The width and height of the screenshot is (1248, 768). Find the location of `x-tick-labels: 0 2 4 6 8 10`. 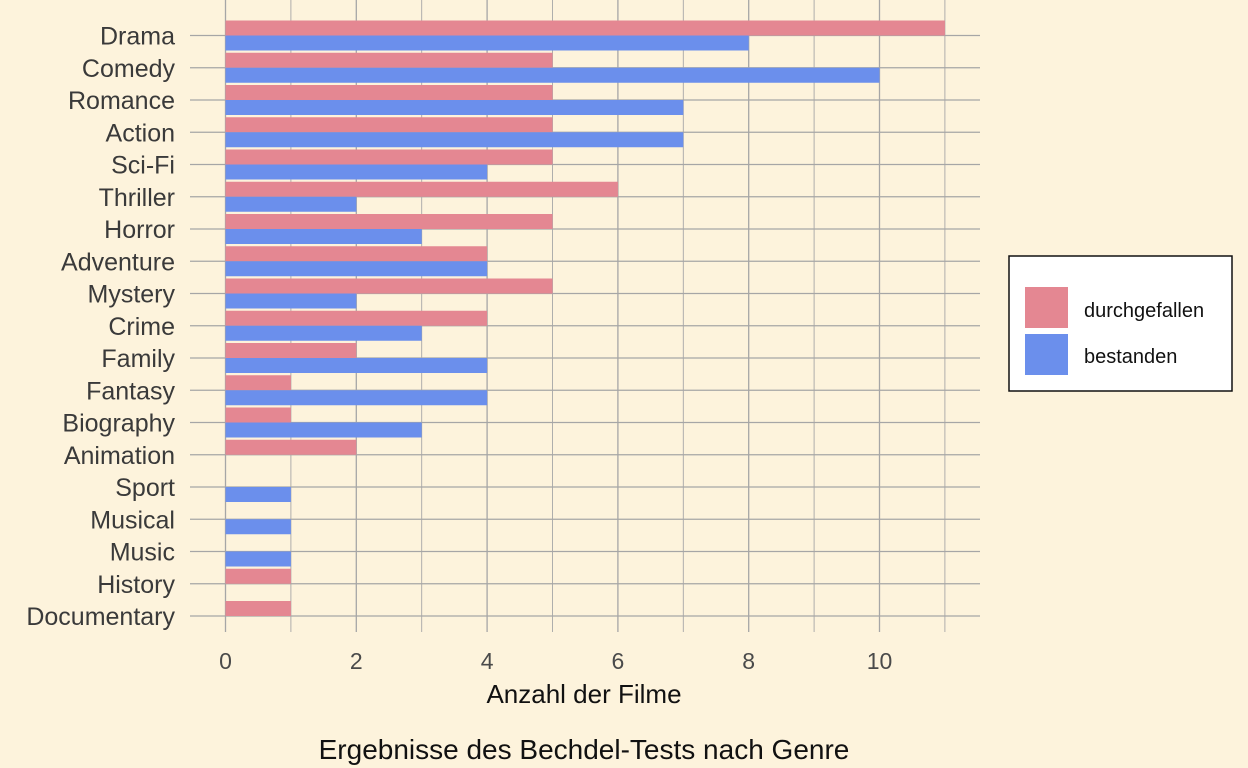

x-tick-labels: 0 2 4 6 8 10 is located at coordinates (555, 661).